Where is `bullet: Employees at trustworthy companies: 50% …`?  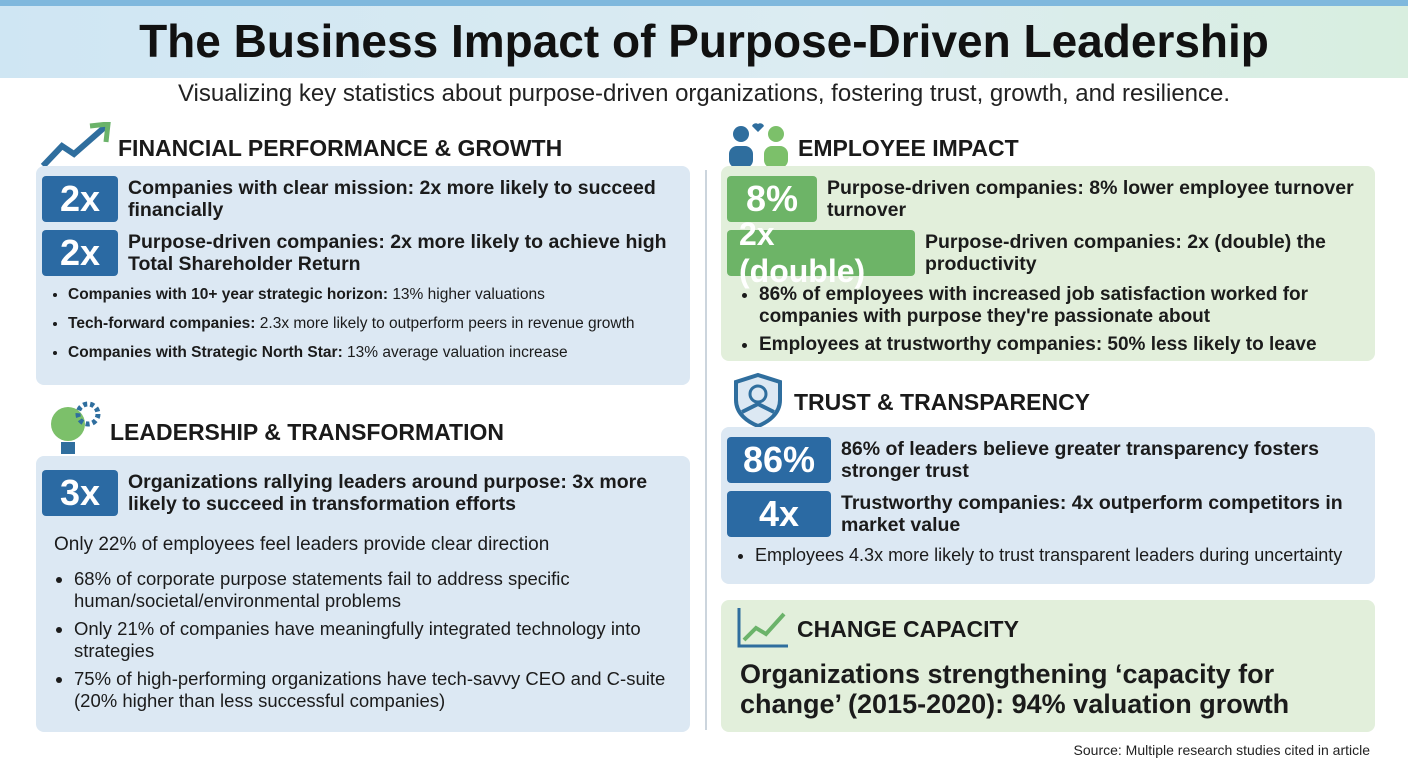 bullet: Employees at trustworthy companies: 50% … is located at coordinates (1064, 345).